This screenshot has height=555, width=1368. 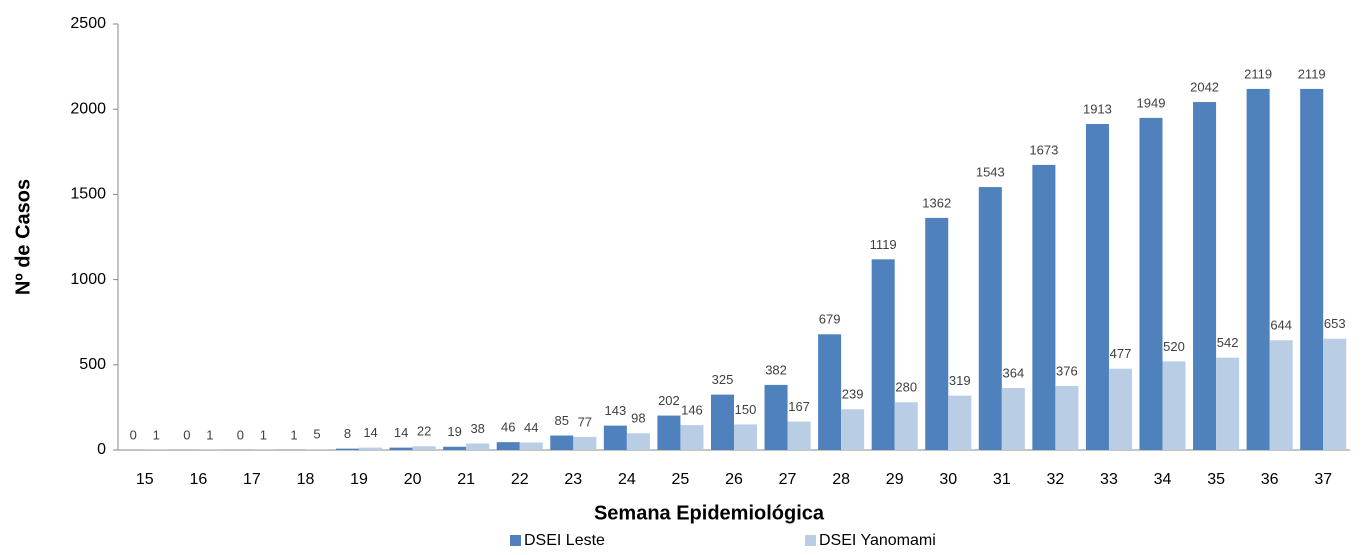 What do you see at coordinates (252, 479) in the screenshot?
I see `x-tick-label: 17` at bounding box center [252, 479].